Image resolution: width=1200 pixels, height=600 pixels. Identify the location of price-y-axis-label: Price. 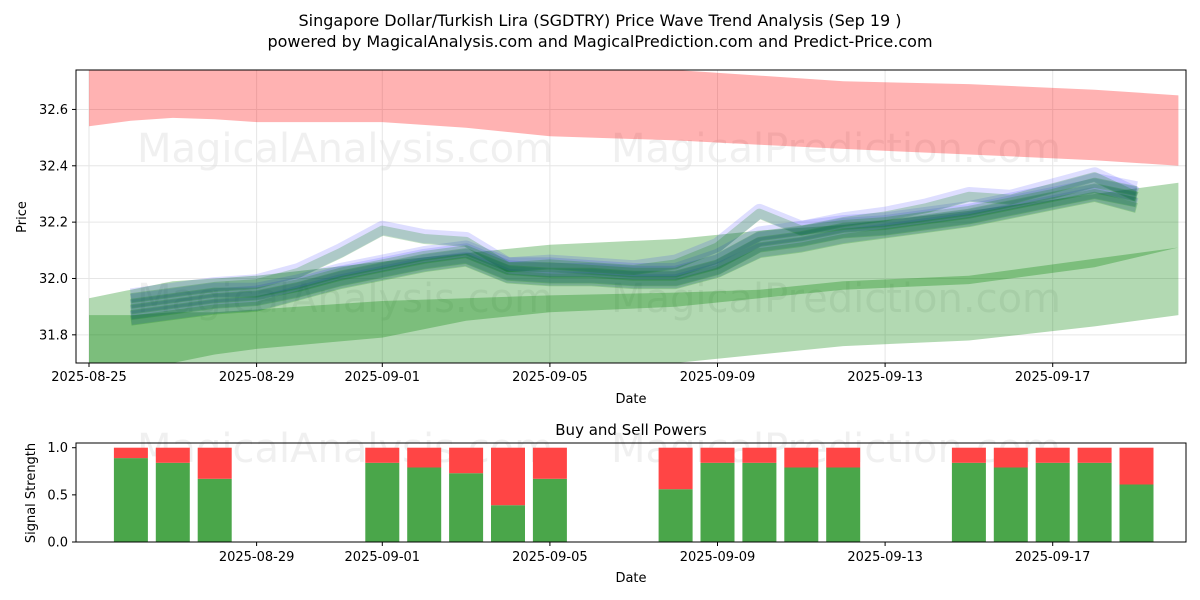
(22, 217).